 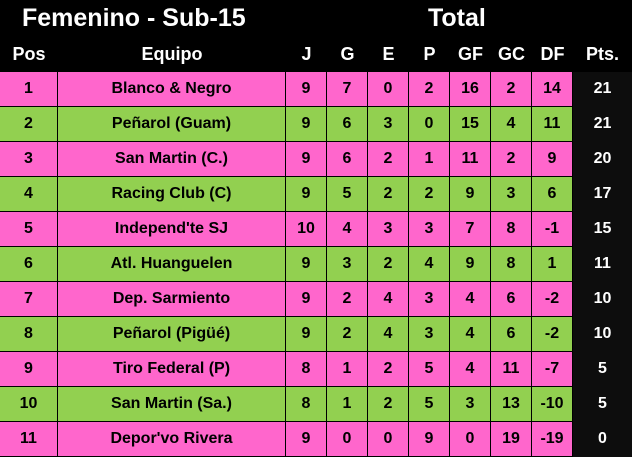 I want to click on table-cell: -19, so click(x=552, y=439).